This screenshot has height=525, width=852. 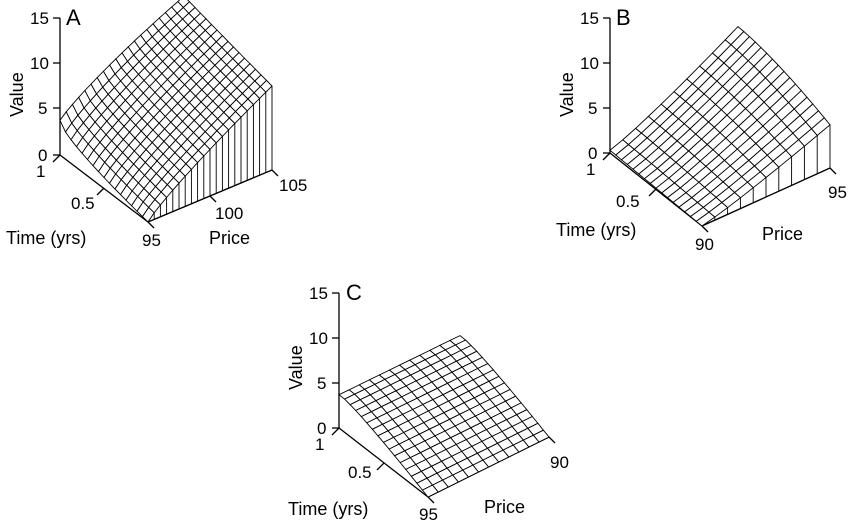 I want to click on panel-c-mesh-cell, so click(x=430, y=491).